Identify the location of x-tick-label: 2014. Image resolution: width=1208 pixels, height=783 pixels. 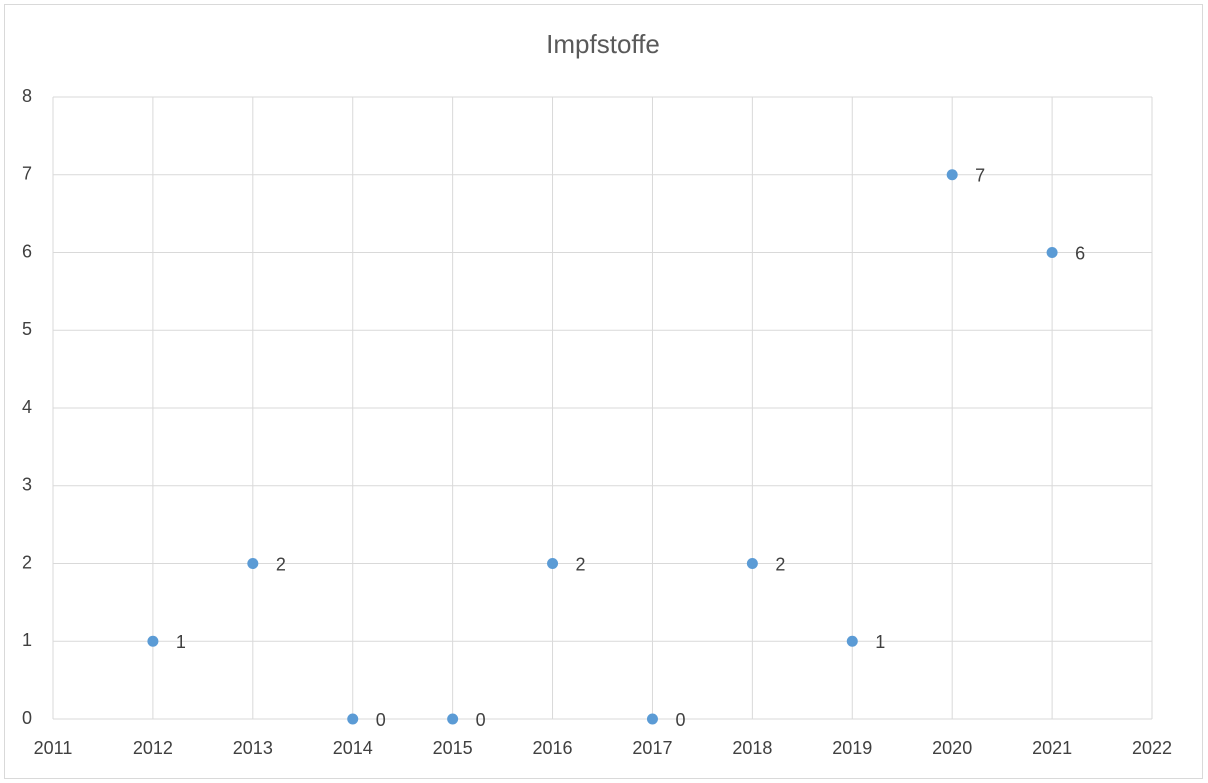
(353, 748).